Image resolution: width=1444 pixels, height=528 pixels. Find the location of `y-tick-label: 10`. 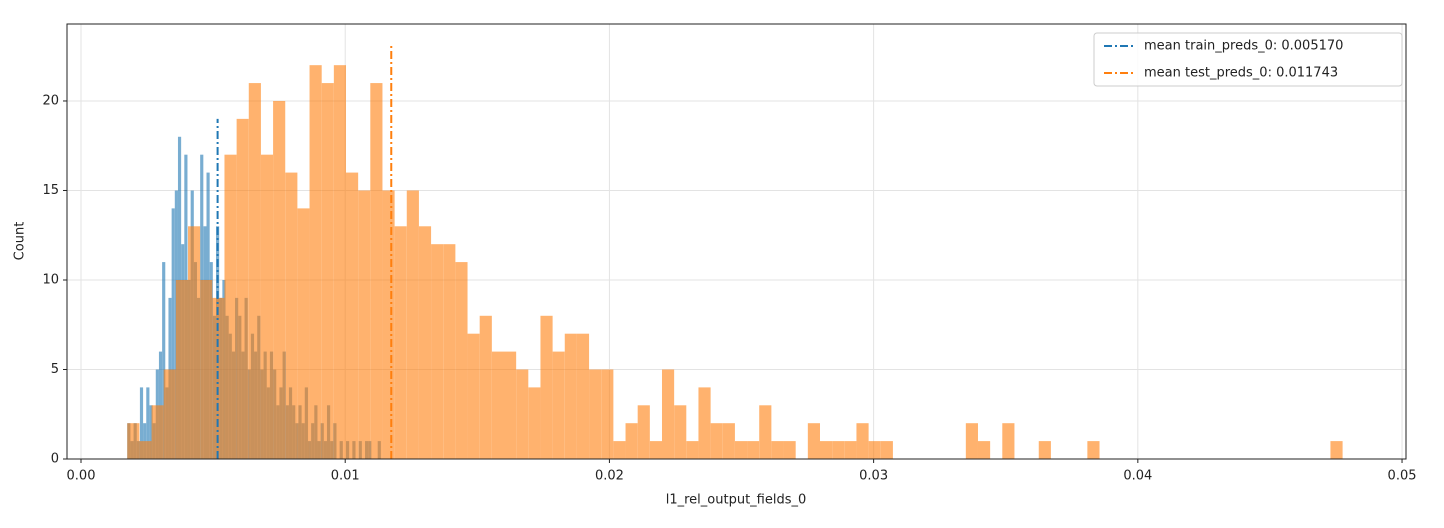

y-tick-label: 10 is located at coordinates (50, 279).